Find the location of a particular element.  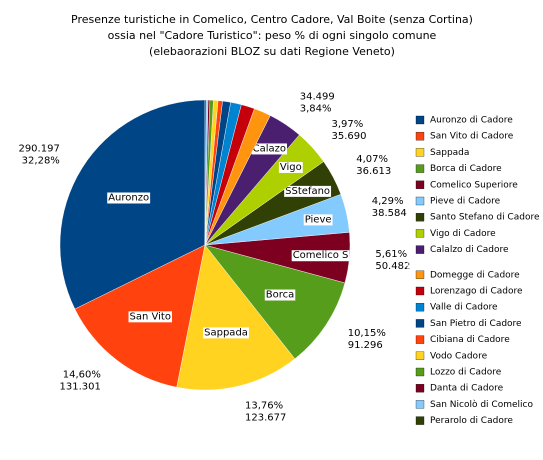

slice-label: San Vito is located at coordinates (150, 316).